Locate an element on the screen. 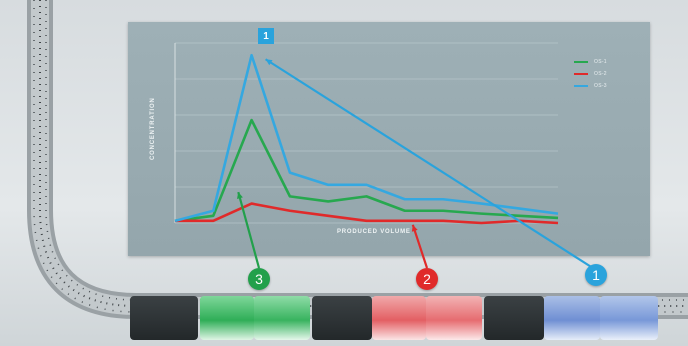  legend-label: OS-3 is located at coordinates (600, 85).